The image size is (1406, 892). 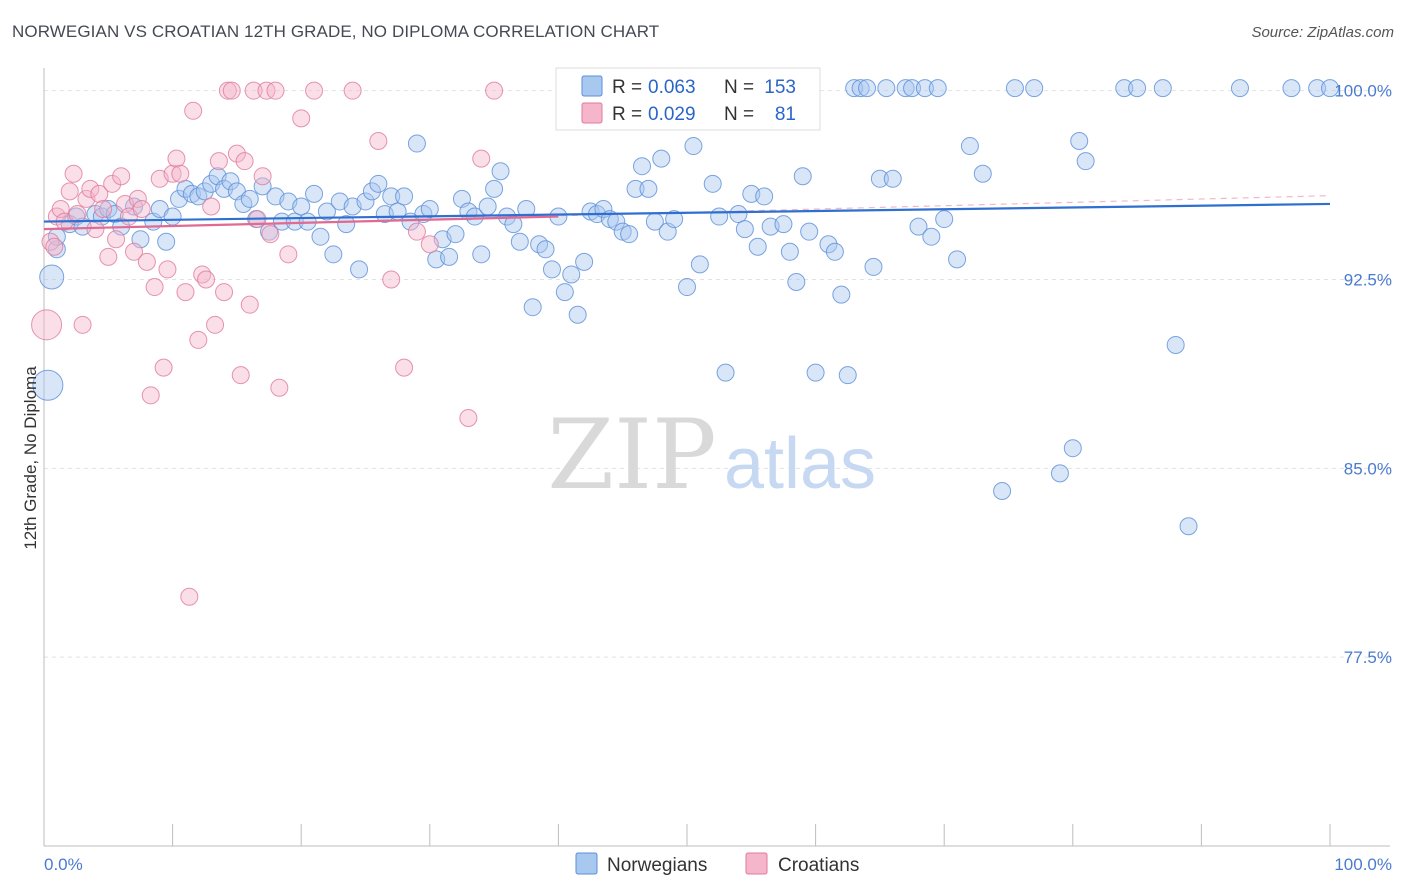 What do you see at coordinates (301, 223) in the screenshot?
I see `trend-line-croatians` at bounding box center [301, 223].